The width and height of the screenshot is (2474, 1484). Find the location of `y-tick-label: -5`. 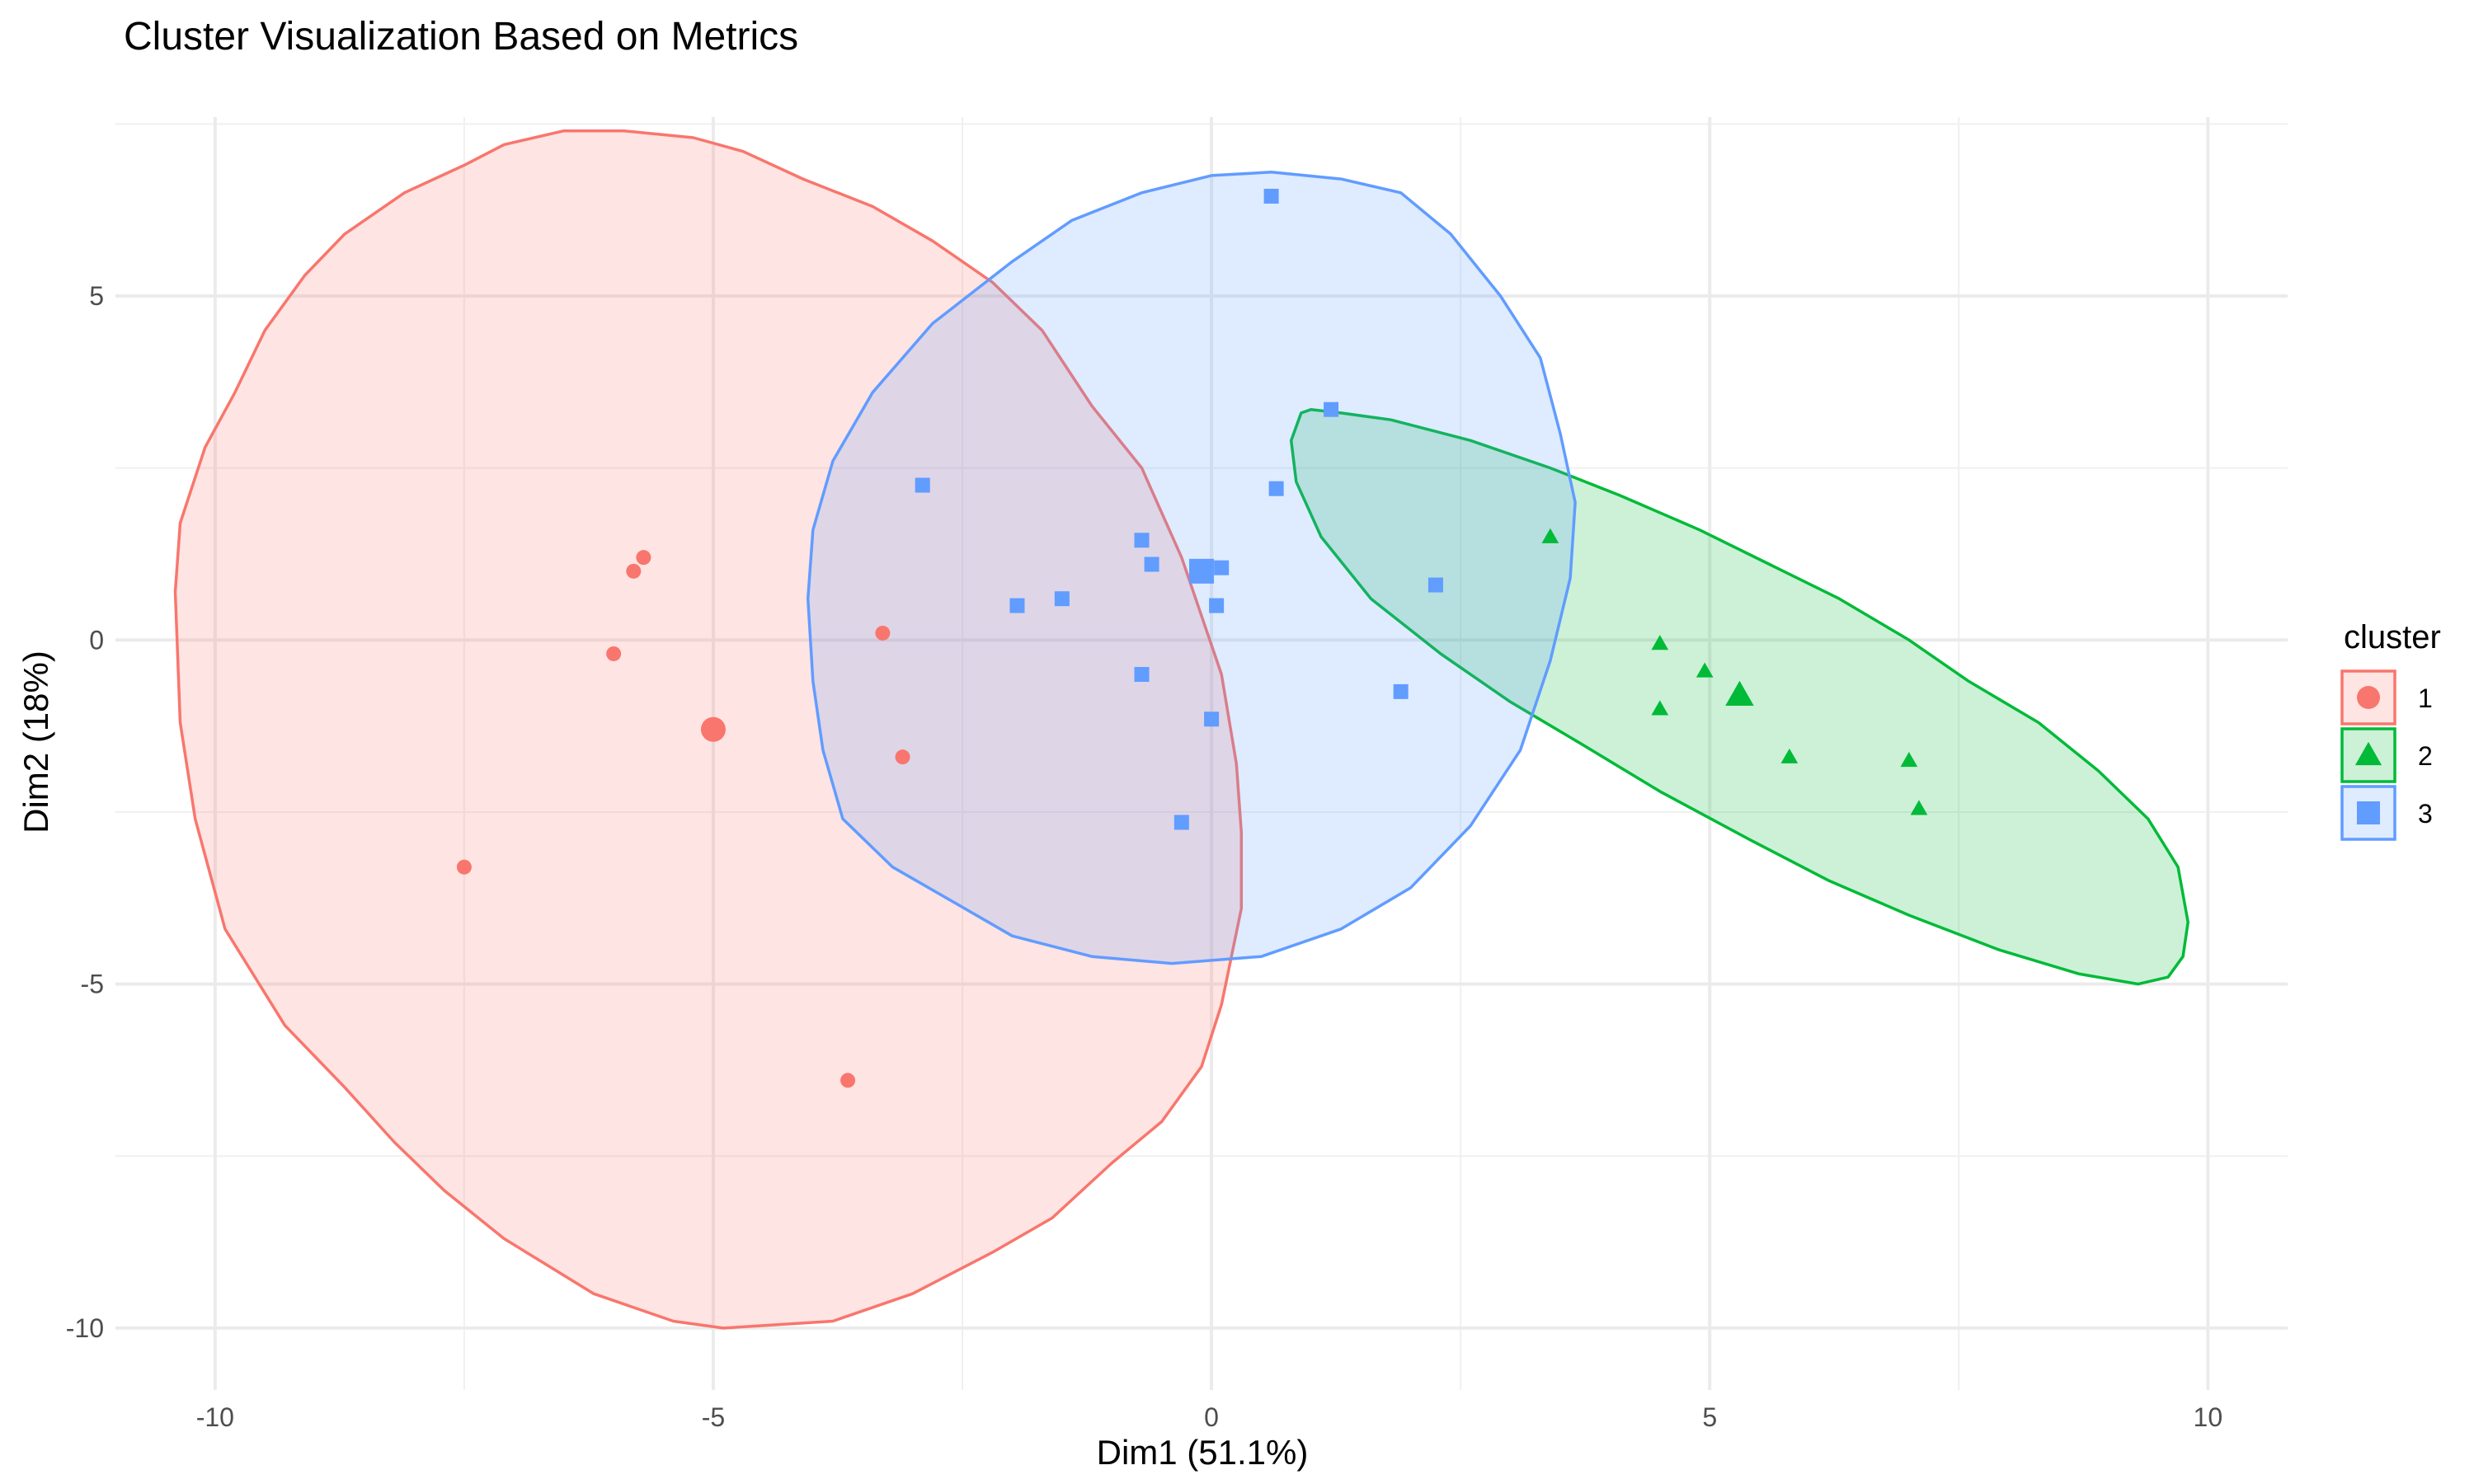

y-tick-label: -5 is located at coordinates (92, 984).